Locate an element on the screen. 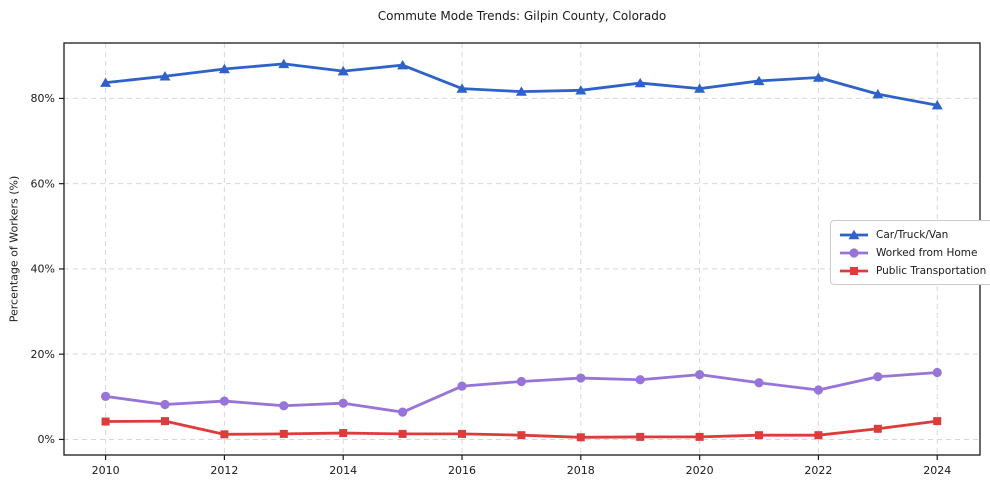 The image size is (990, 490). legend-square-icon is located at coordinates (854, 270).